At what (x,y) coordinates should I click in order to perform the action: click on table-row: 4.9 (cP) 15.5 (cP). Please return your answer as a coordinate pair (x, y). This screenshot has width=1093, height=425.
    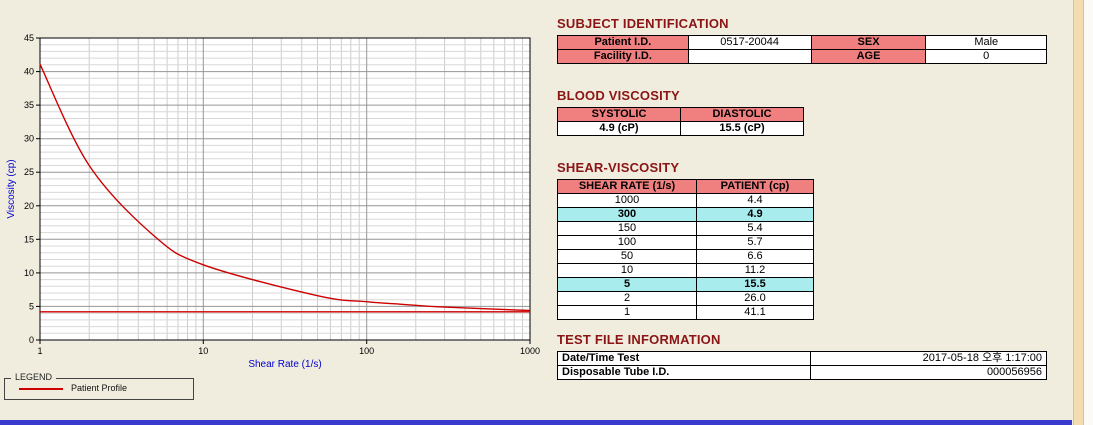
    Looking at the image, I should click on (680, 128).